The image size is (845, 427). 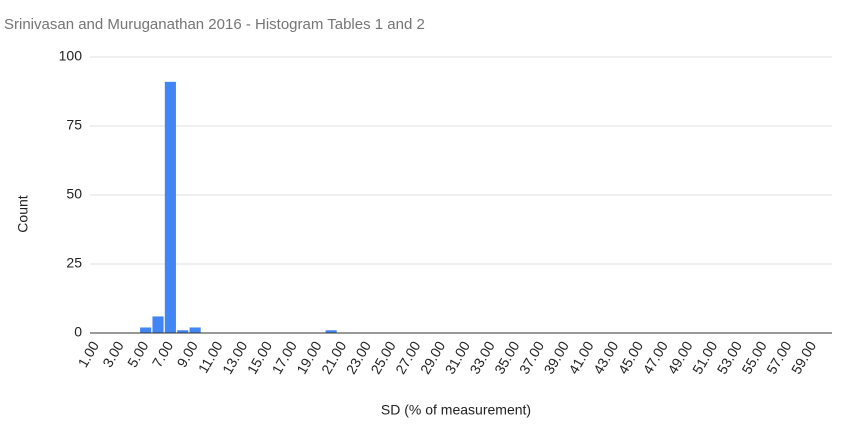 I want to click on x-axis-label: SD (% of measurement), so click(x=456, y=410).